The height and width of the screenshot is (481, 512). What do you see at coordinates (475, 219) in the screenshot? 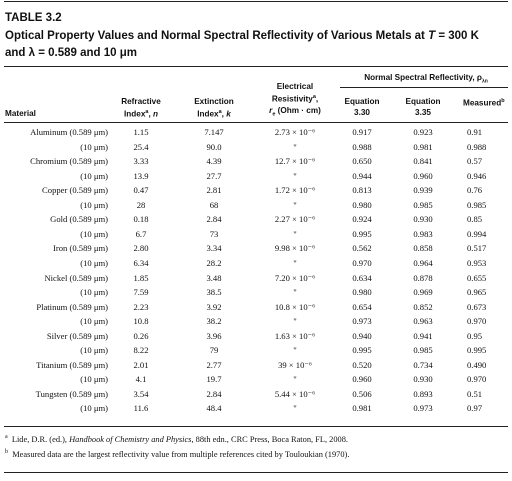
I see `cell-measured: 0.85` at bounding box center [475, 219].